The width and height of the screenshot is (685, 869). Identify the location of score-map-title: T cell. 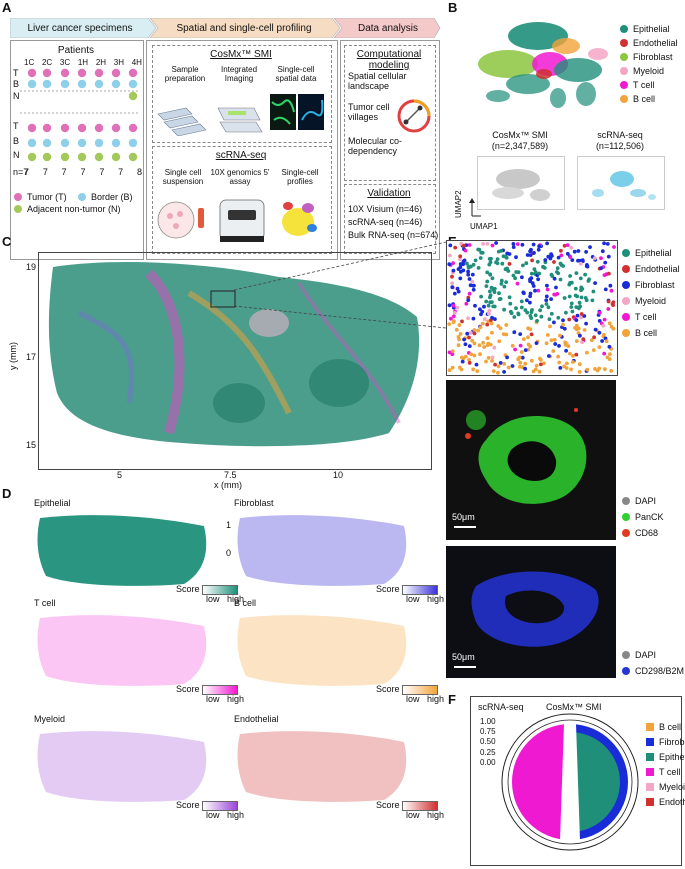
(45, 603).